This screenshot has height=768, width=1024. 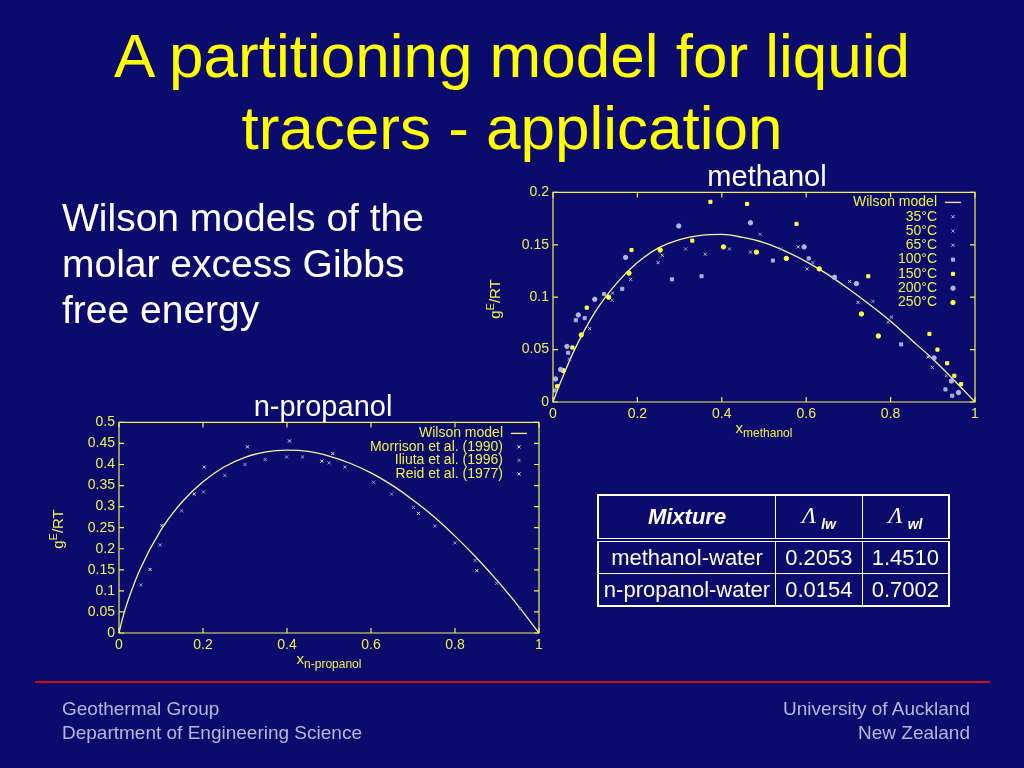 What do you see at coordinates (141, 709) in the screenshot?
I see `text: Geothermal Group` at bounding box center [141, 709].